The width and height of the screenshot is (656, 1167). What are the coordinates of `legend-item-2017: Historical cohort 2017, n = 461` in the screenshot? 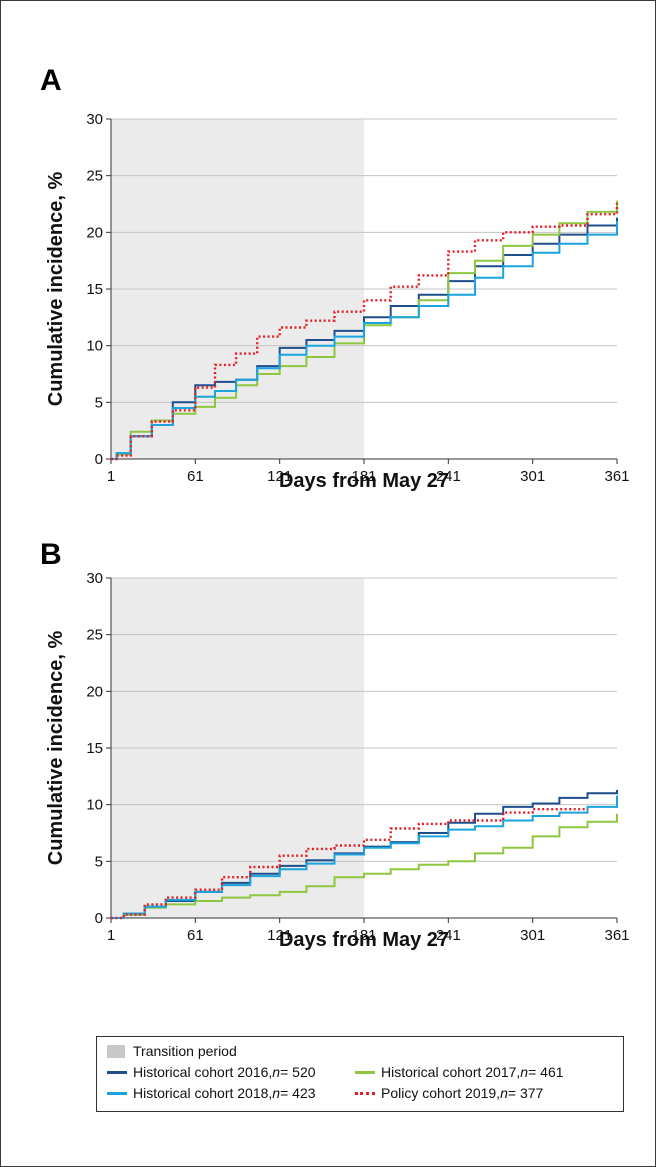 It's located at (459, 1072).